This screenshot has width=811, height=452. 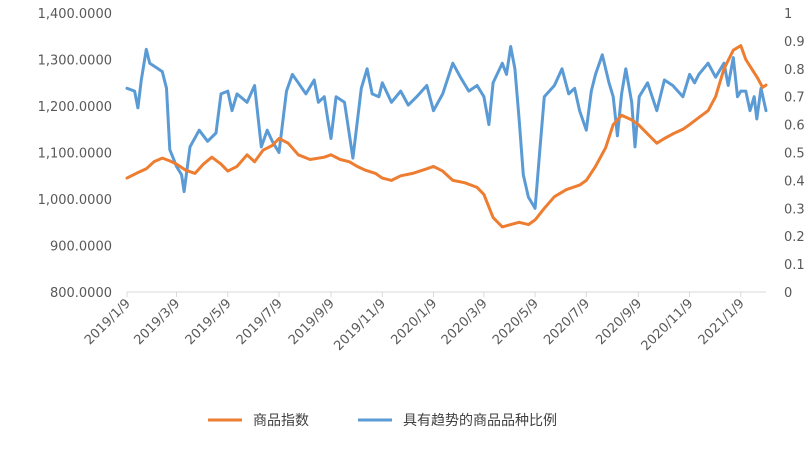 What do you see at coordinates (434, 294) in the screenshot?
I see `x-axis-ticks` at bounding box center [434, 294].